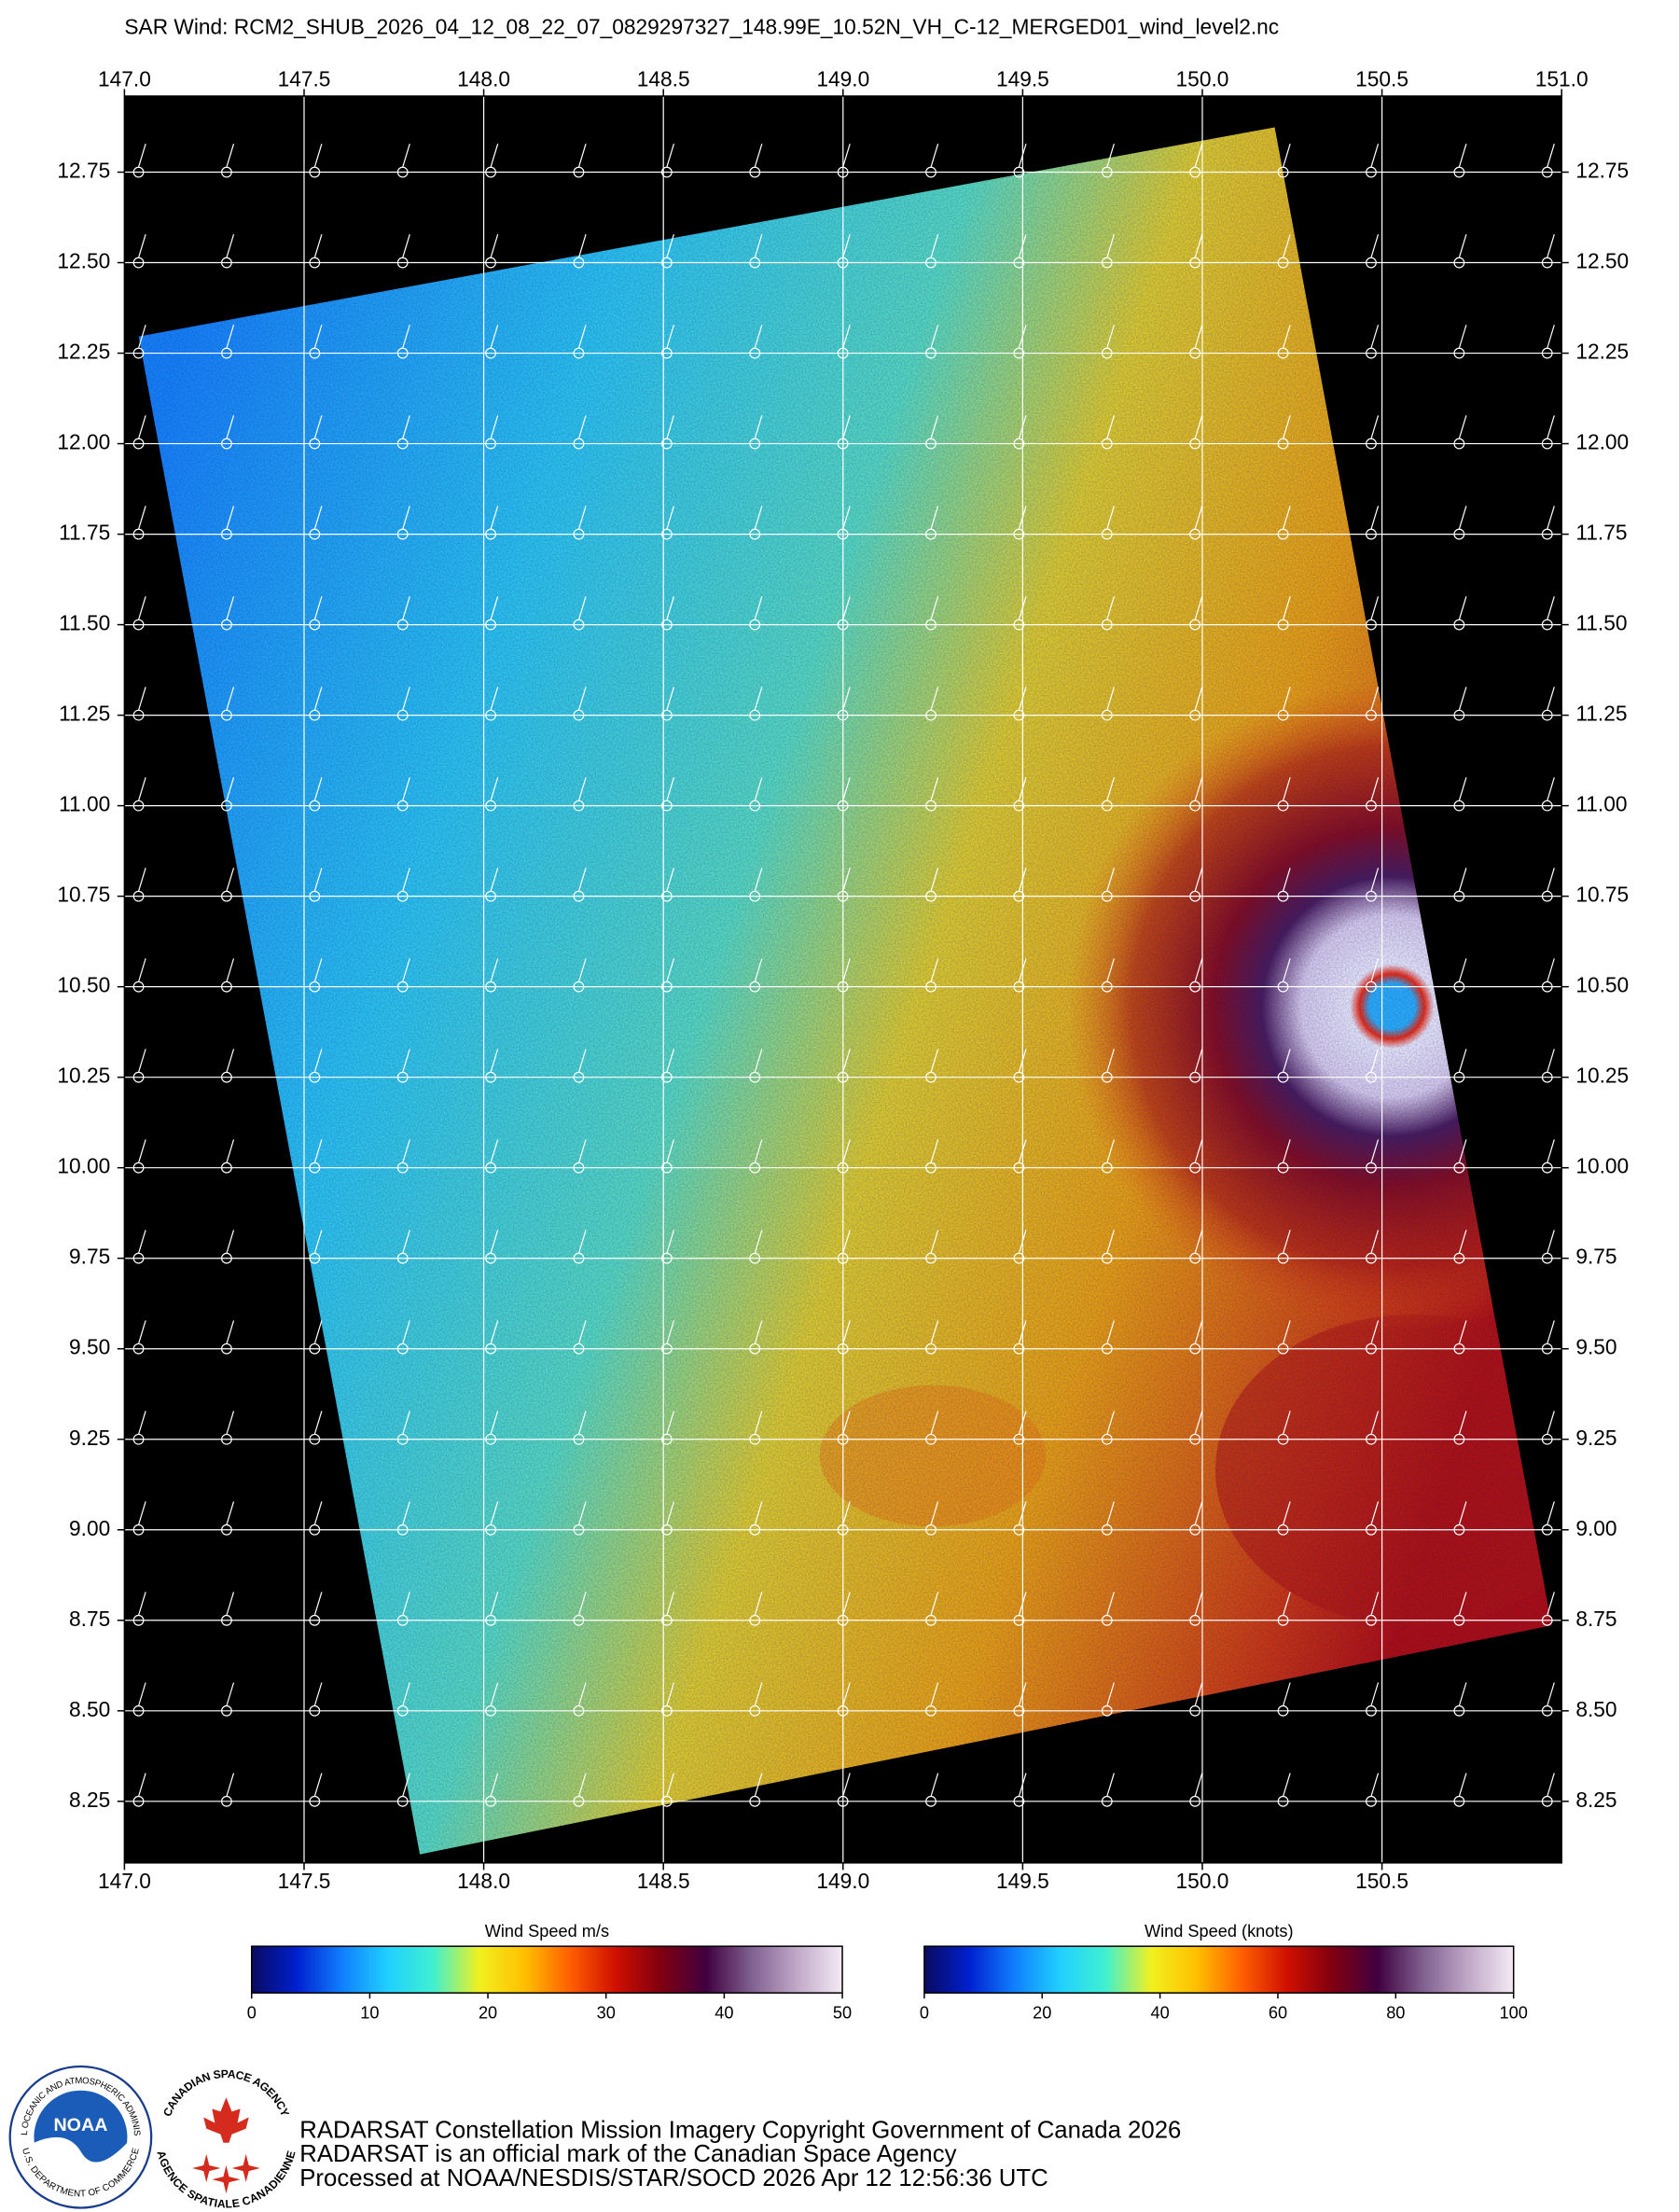 The image size is (1679, 2212). I want to click on x-tick-label: 148.0, so click(484, 1881).